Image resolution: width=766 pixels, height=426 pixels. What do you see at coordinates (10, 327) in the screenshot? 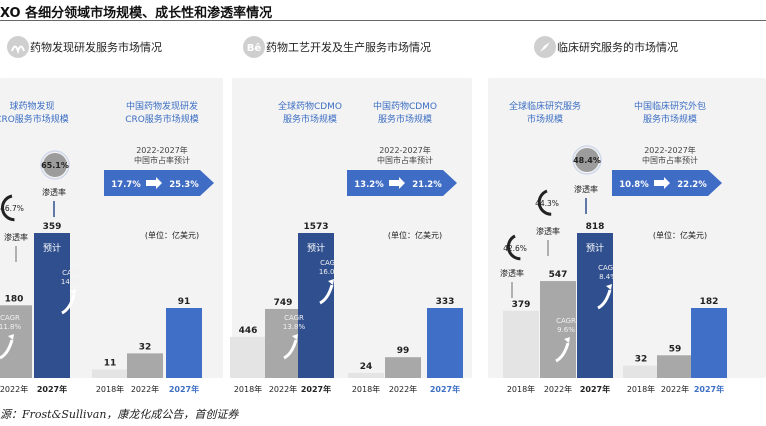
I see `cagr-value: 11.8%` at bounding box center [10, 327].